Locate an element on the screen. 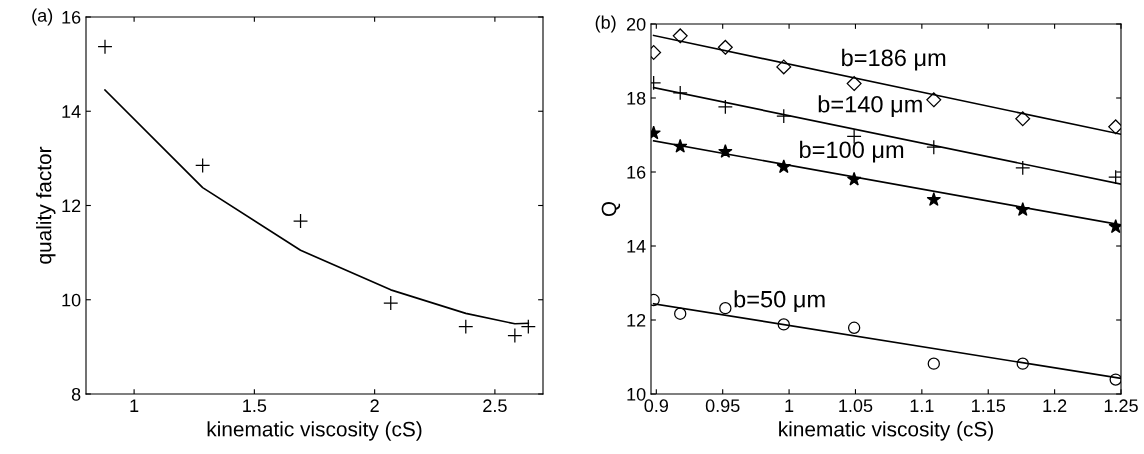 The height and width of the screenshot is (454, 1144). x-tick-label: 1.05 is located at coordinates (856, 406).